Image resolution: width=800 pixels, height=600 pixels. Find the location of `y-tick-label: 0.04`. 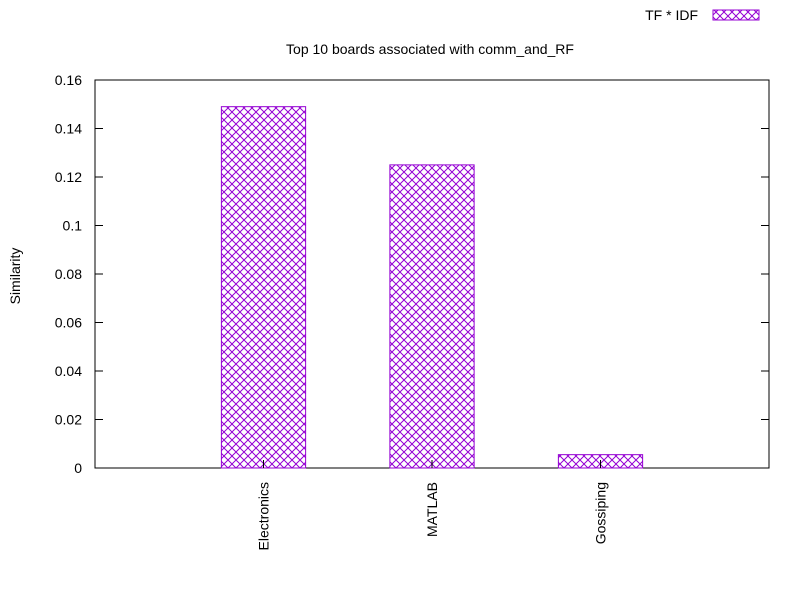

y-tick-label: 0.04 is located at coordinates (68, 371).